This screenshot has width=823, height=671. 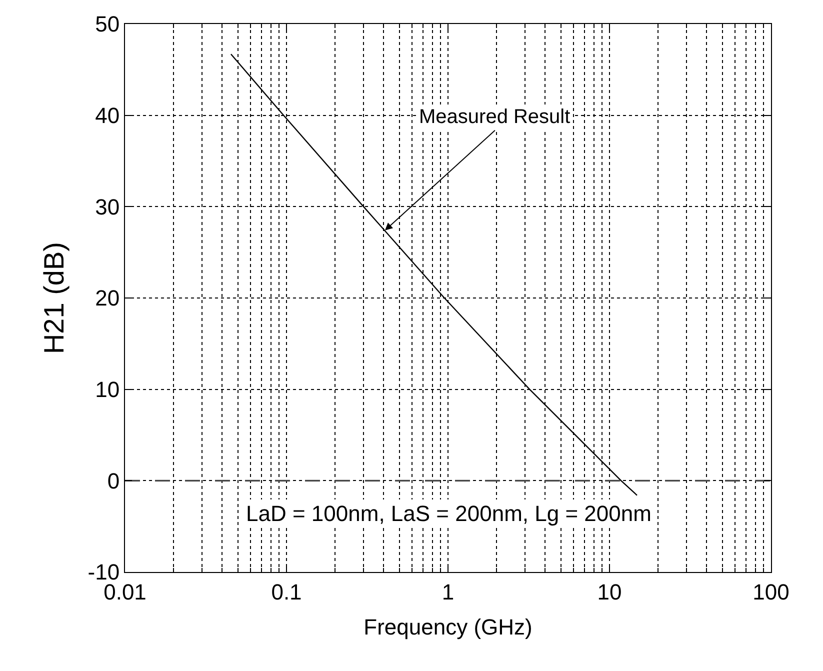 What do you see at coordinates (107, 115) in the screenshot?
I see `y-tick-label: 40` at bounding box center [107, 115].